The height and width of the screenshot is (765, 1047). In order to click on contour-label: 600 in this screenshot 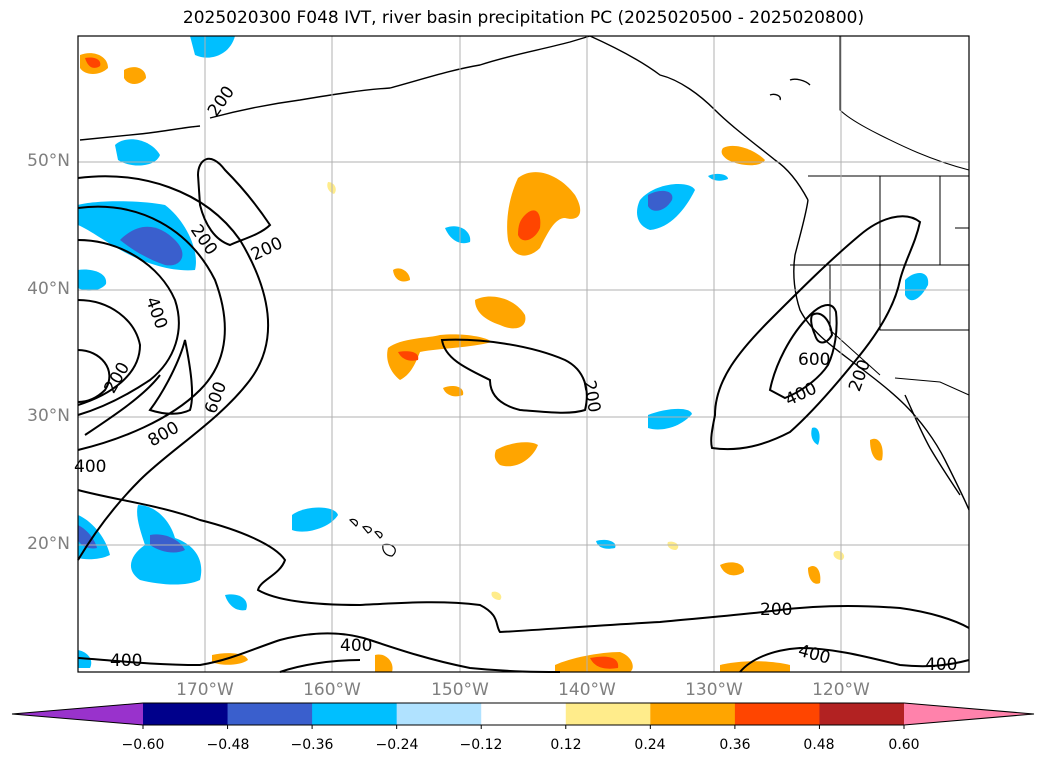, I will do `click(814, 360)`.